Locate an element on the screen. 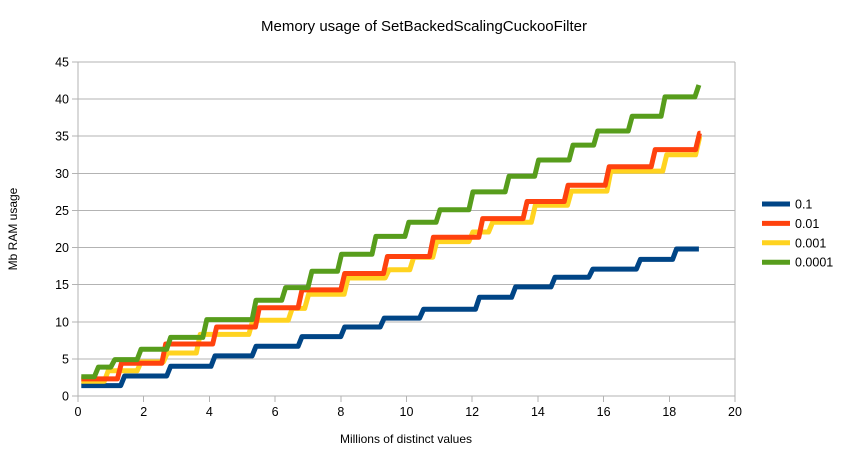 Image resolution: width=848 pixels, height=468 pixels. legend-label-0.001: 0.001 is located at coordinates (810, 243).